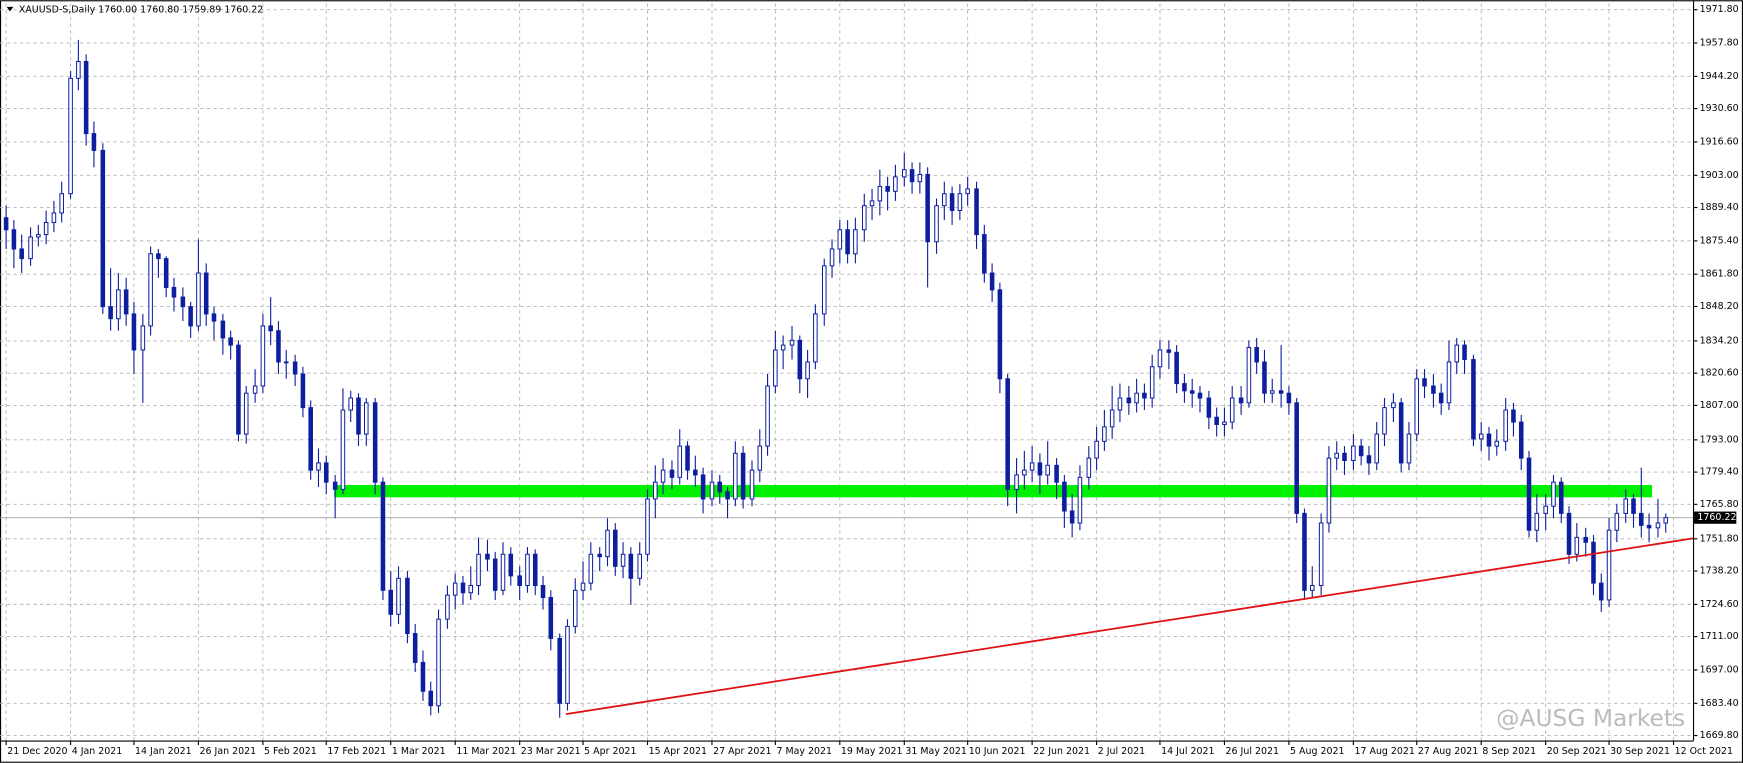  I want to click on y-tick-label: 1793.00, so click(1719, 439).